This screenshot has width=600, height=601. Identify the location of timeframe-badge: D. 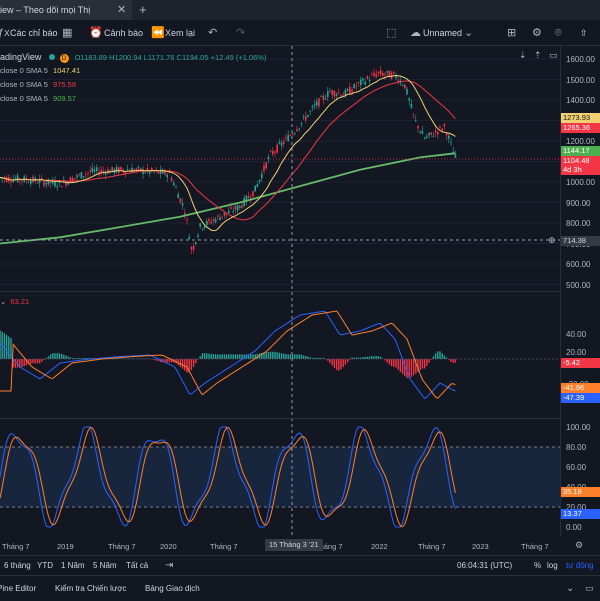
(64, 58).